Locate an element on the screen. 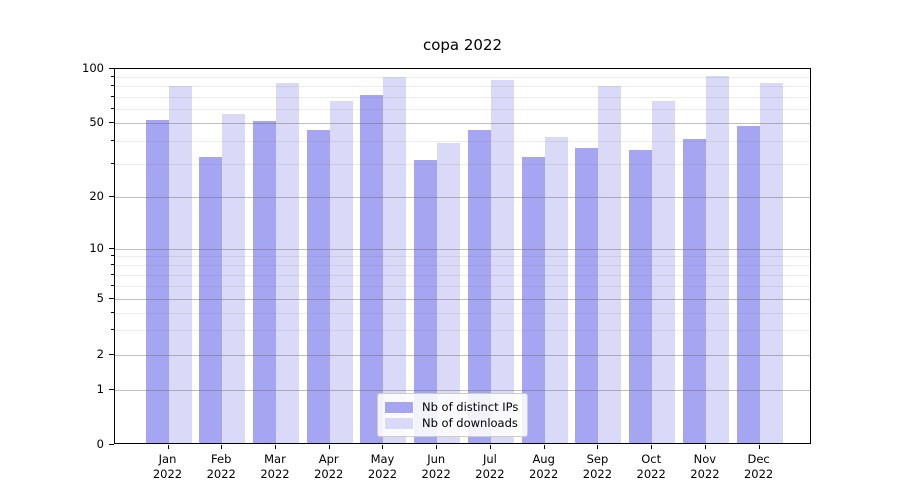  bar-distinct-ips-nov is located at coordinates (694, 291).